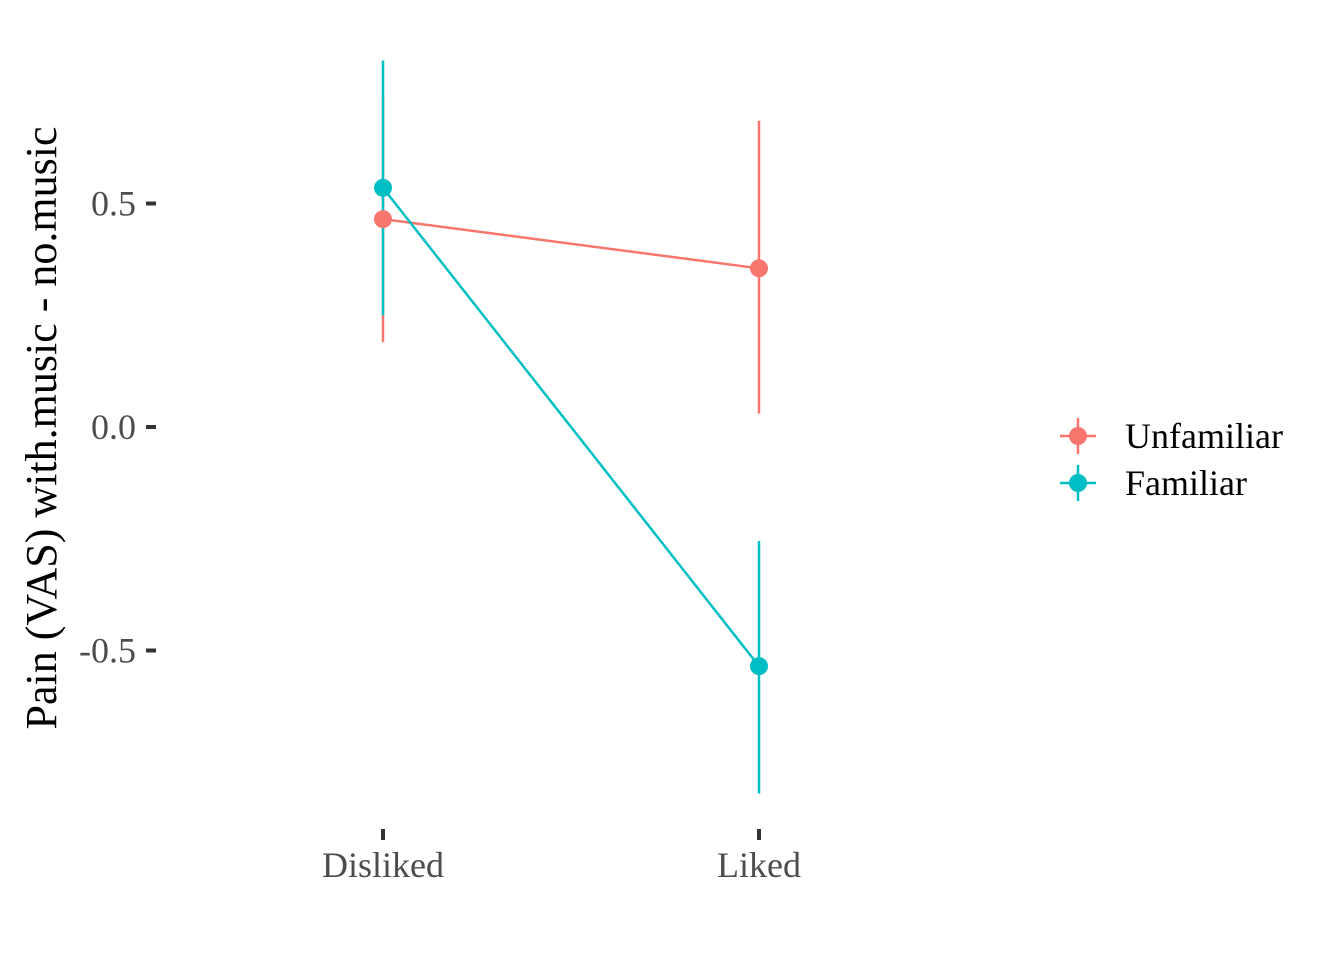 The image size is (1344, 960). I want to click on x-tick-label-liked: Liked, so click(759, 865).